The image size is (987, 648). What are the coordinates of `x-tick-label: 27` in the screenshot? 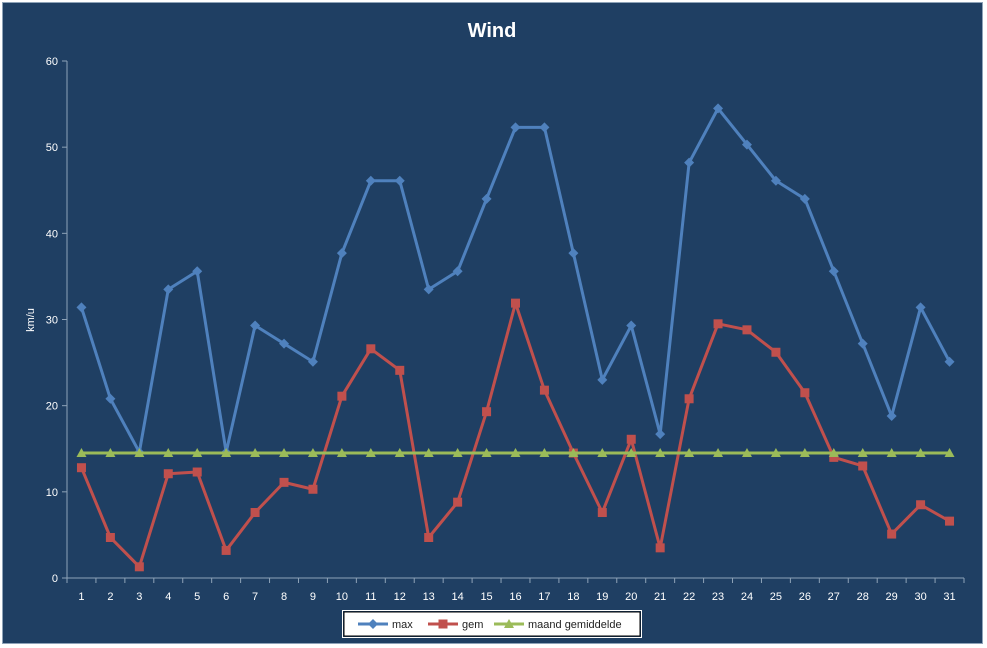 It's located at (834, 597).